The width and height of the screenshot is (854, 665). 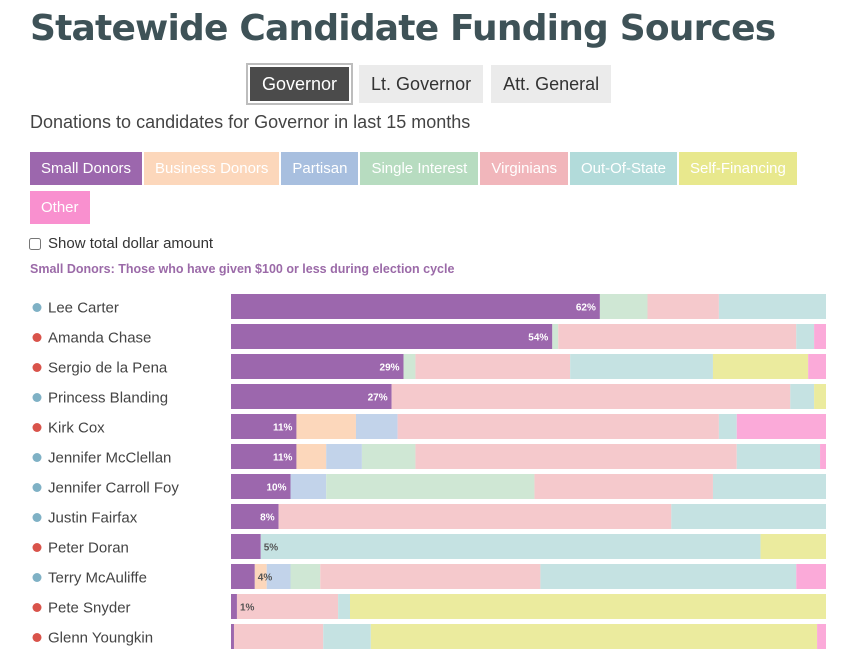 I want to click on show-total-checkbox, so click(x=35, y=243).